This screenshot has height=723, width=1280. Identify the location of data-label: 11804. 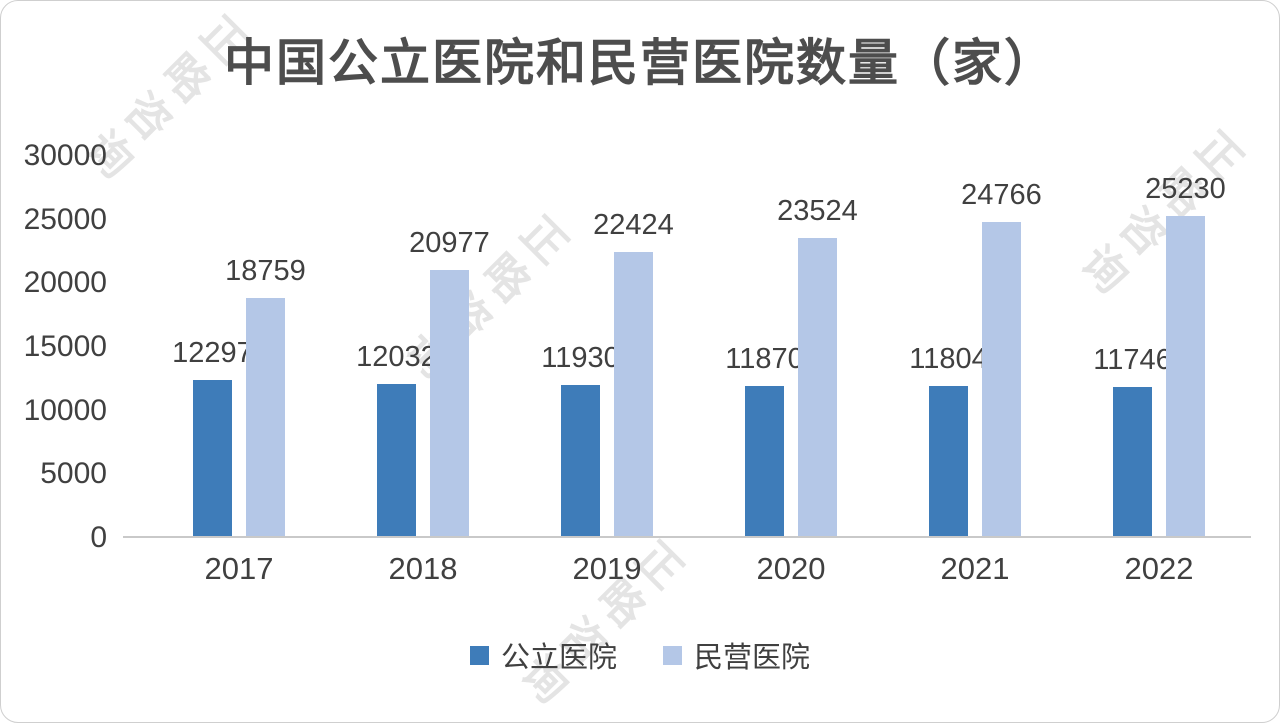
(948, 359).